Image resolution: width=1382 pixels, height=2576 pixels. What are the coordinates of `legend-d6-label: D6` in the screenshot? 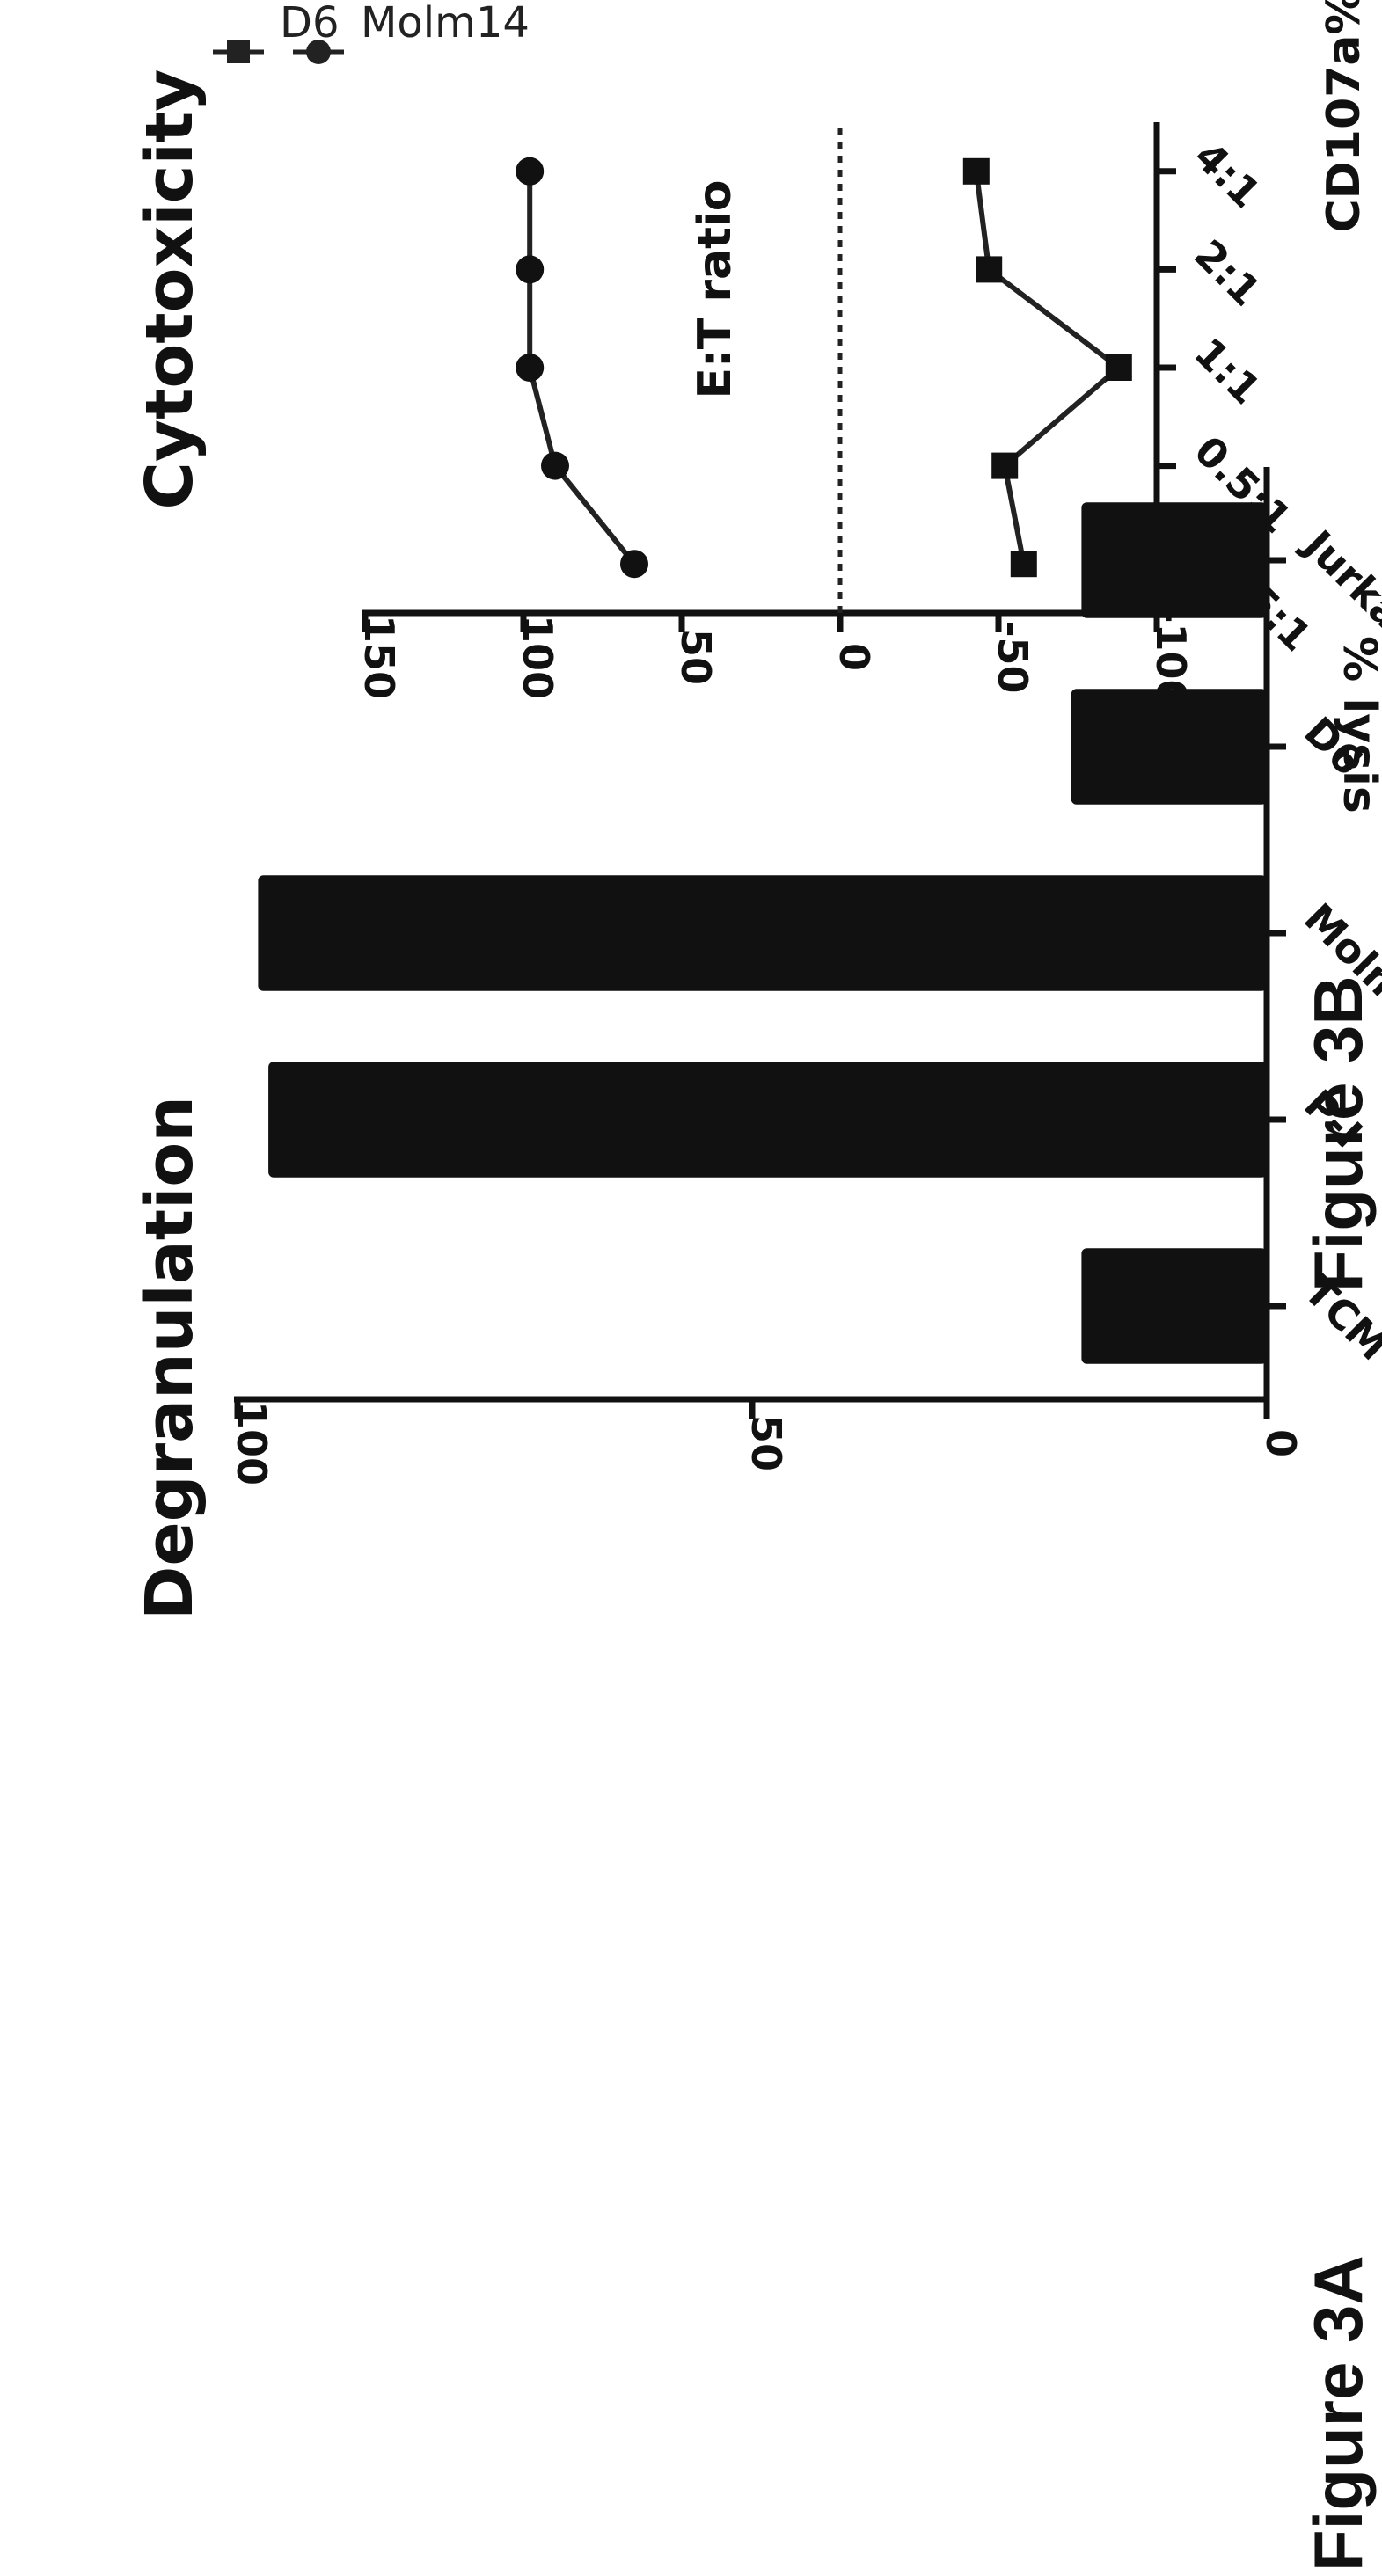 It's located at (310, 23).